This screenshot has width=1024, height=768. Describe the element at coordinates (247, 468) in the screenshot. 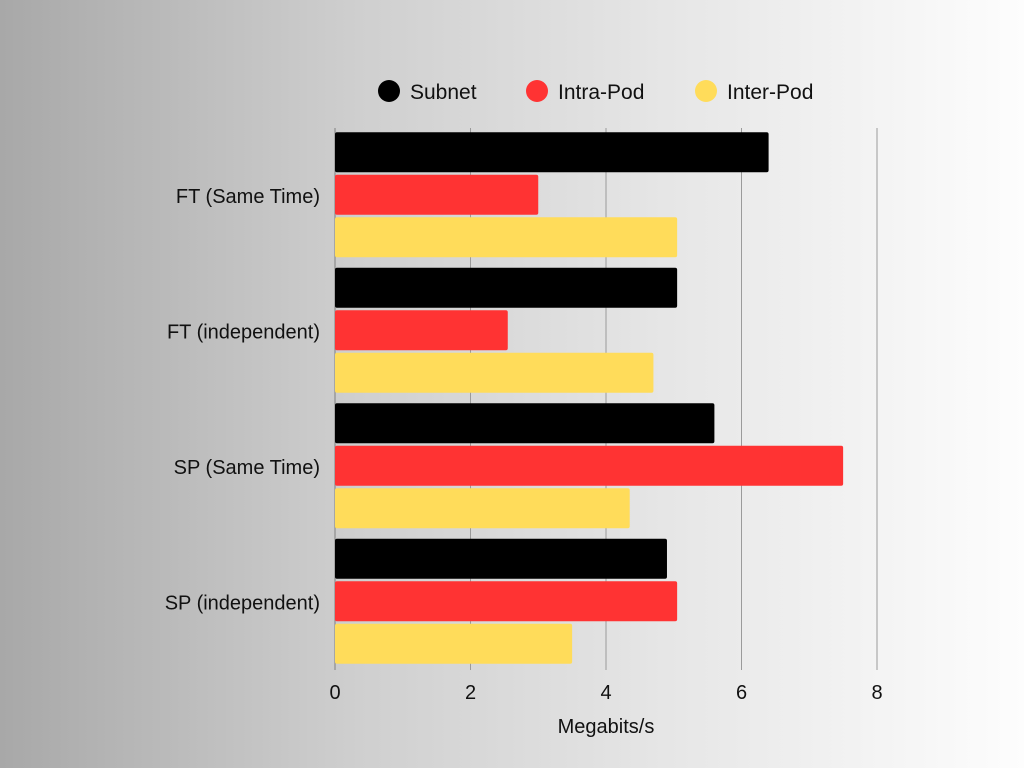

I see `category-label: SP (Same Time)` at that location.